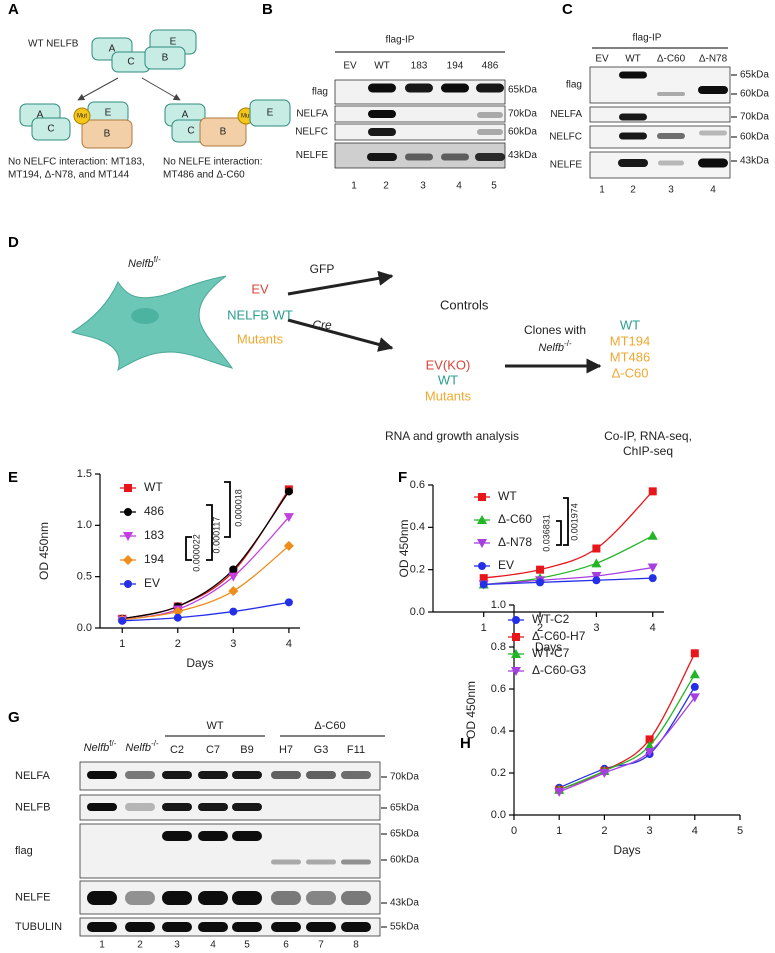 The width and height of the screenshot is (775, 953). Describe the element at coordinates (223, 132) in the screenshot. I see `subunit` at that location.